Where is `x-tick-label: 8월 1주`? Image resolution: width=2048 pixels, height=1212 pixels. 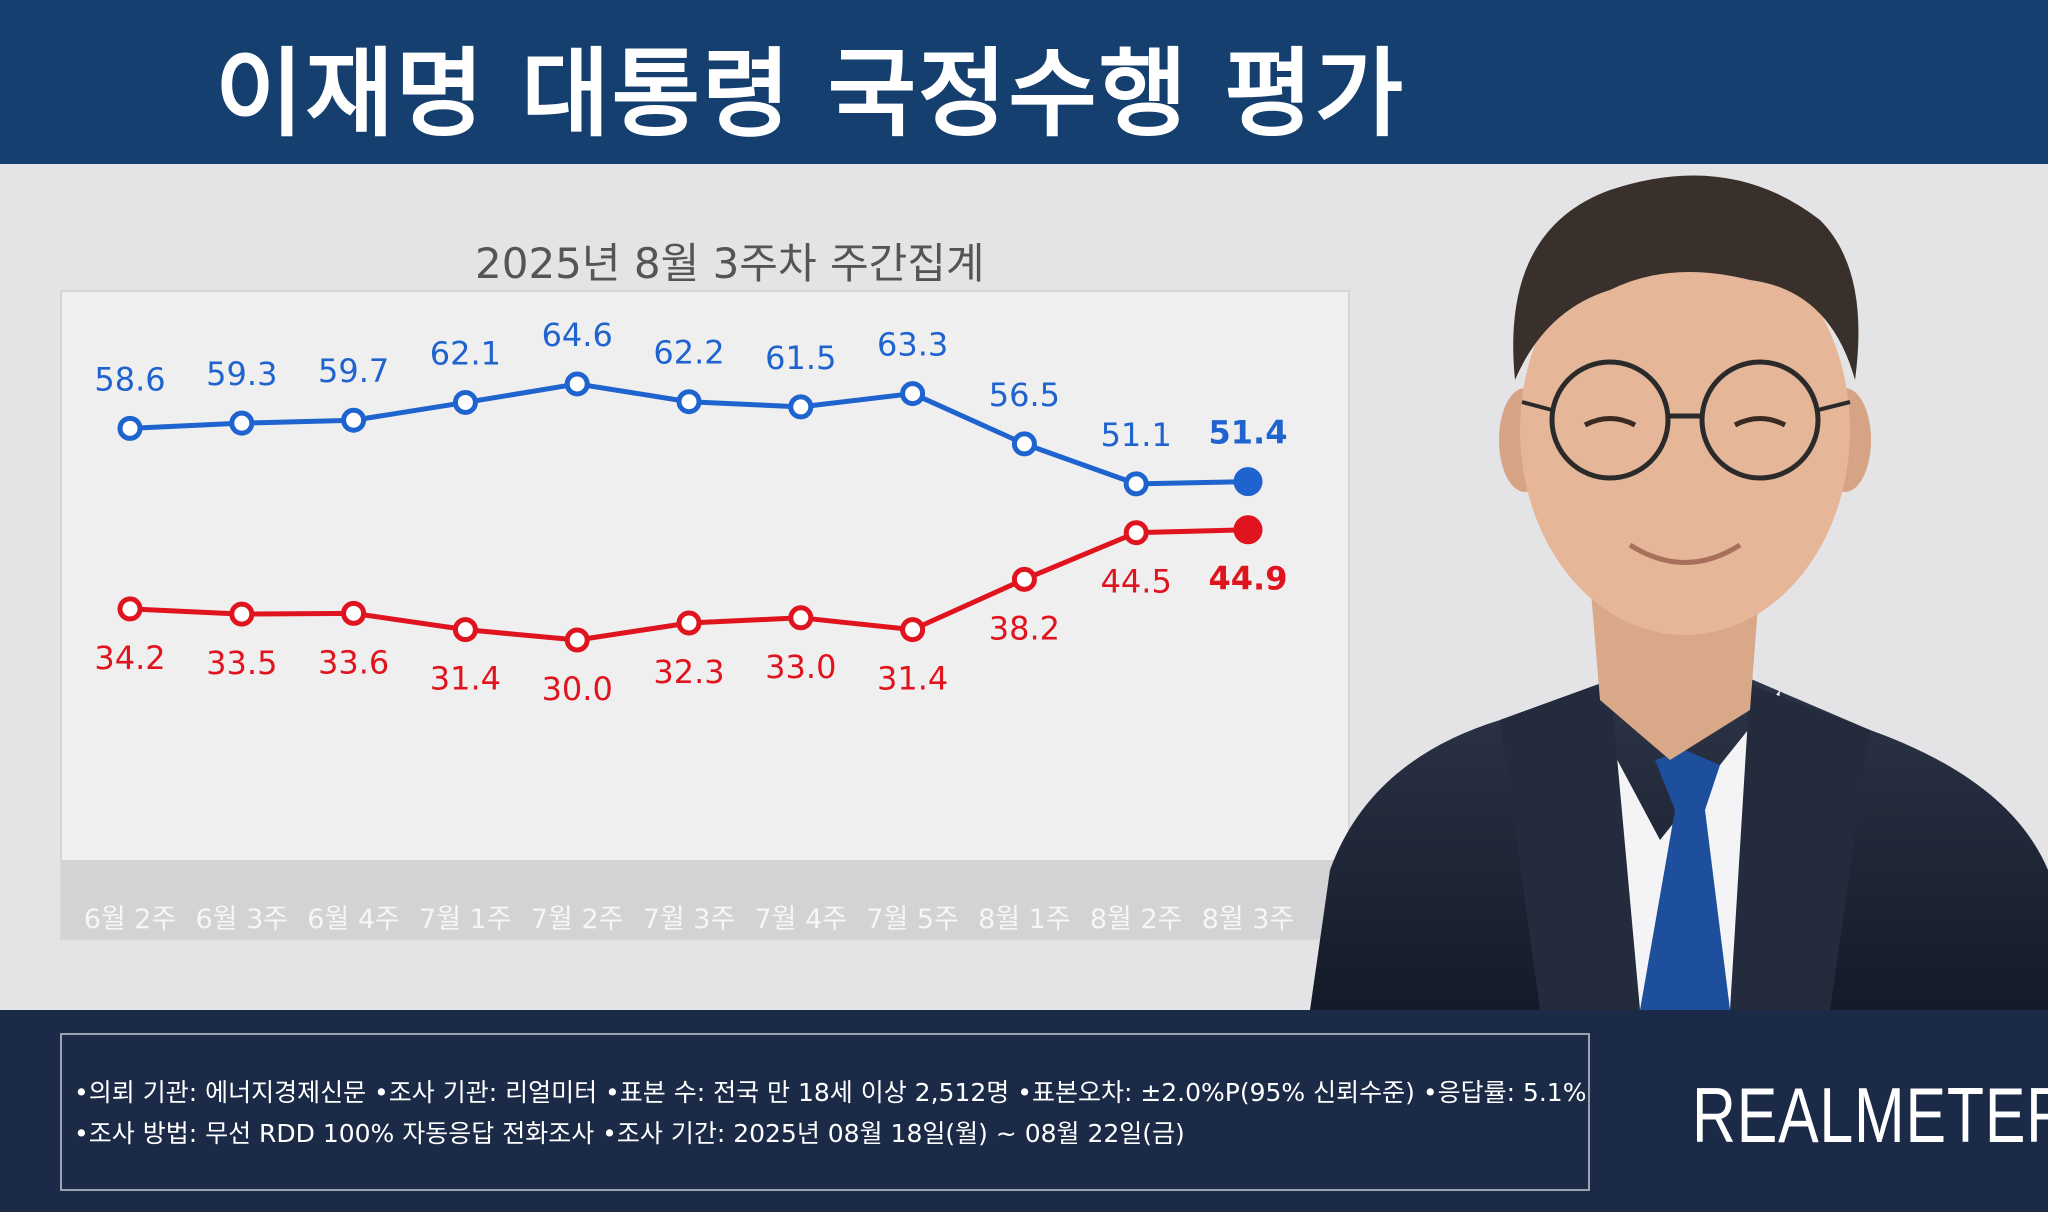 x-tick-label: 8월 1주 is located at coordinates (1024, 919).